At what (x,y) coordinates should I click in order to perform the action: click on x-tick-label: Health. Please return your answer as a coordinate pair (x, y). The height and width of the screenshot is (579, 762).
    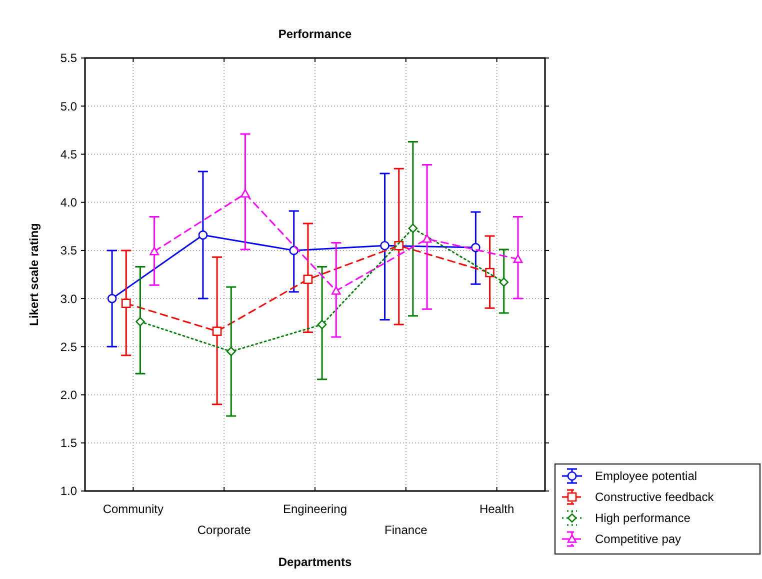
    Looking at the image, I should click on (496, 509).